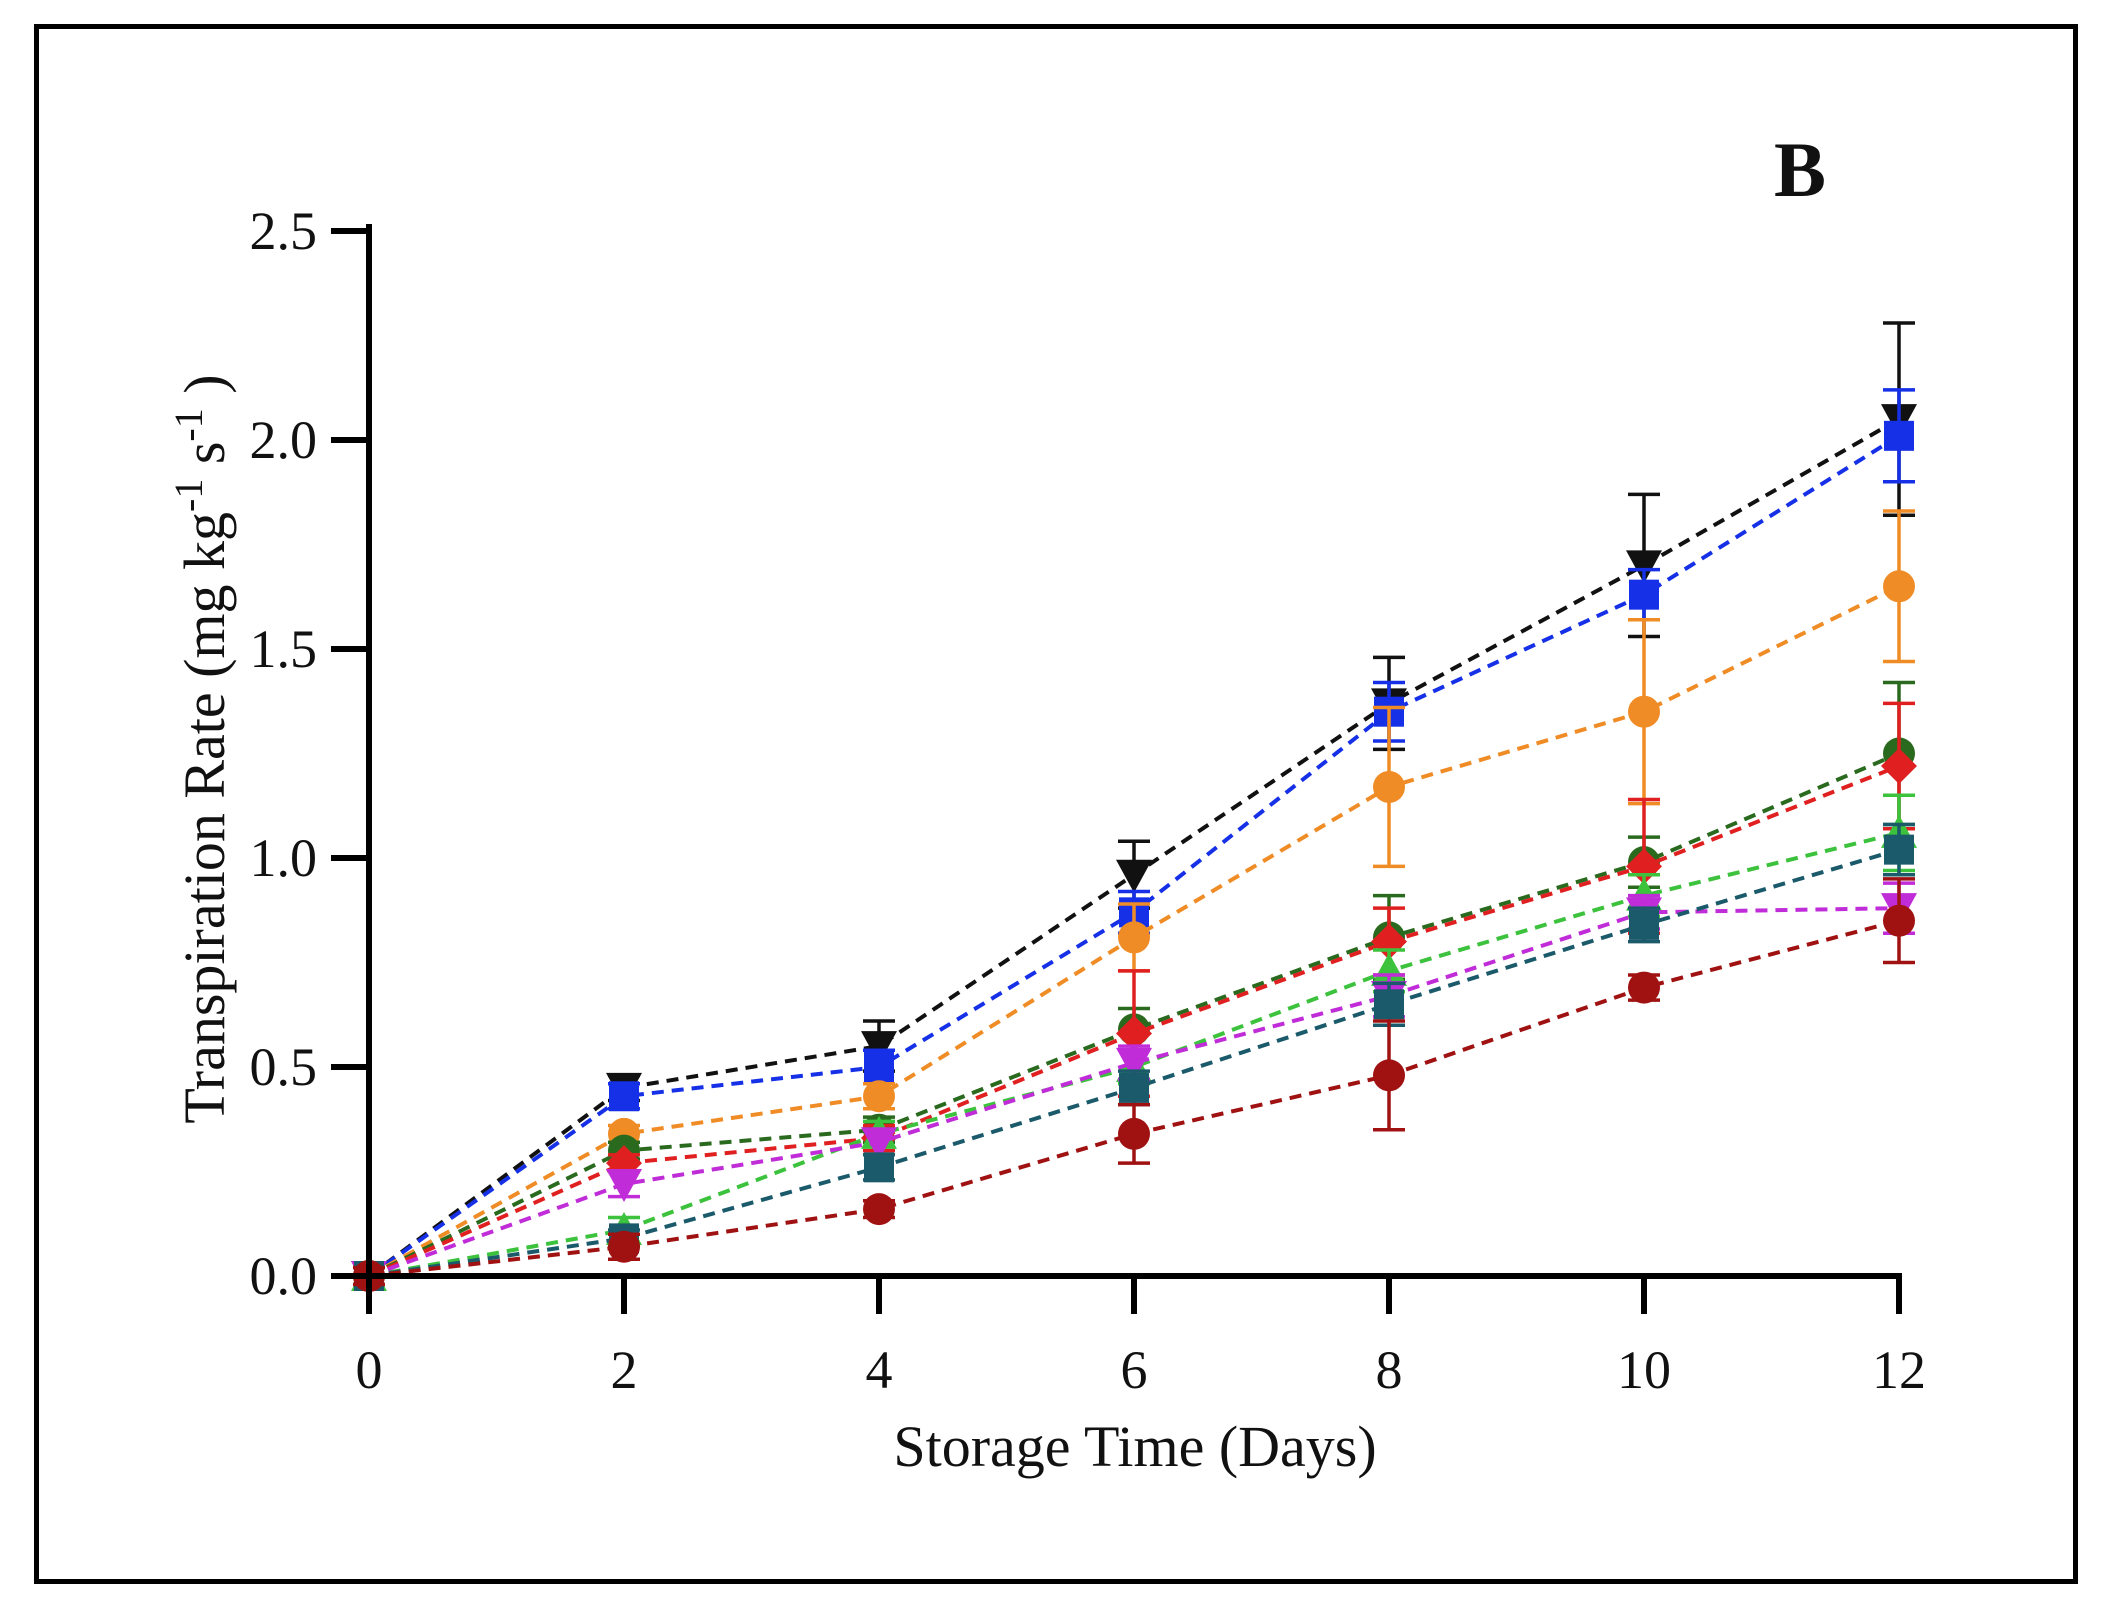  What do you see at coordinates (879, 1370) in the screenshot?
I see `x-tick-label: 4` at bounding box center [879, 1370].